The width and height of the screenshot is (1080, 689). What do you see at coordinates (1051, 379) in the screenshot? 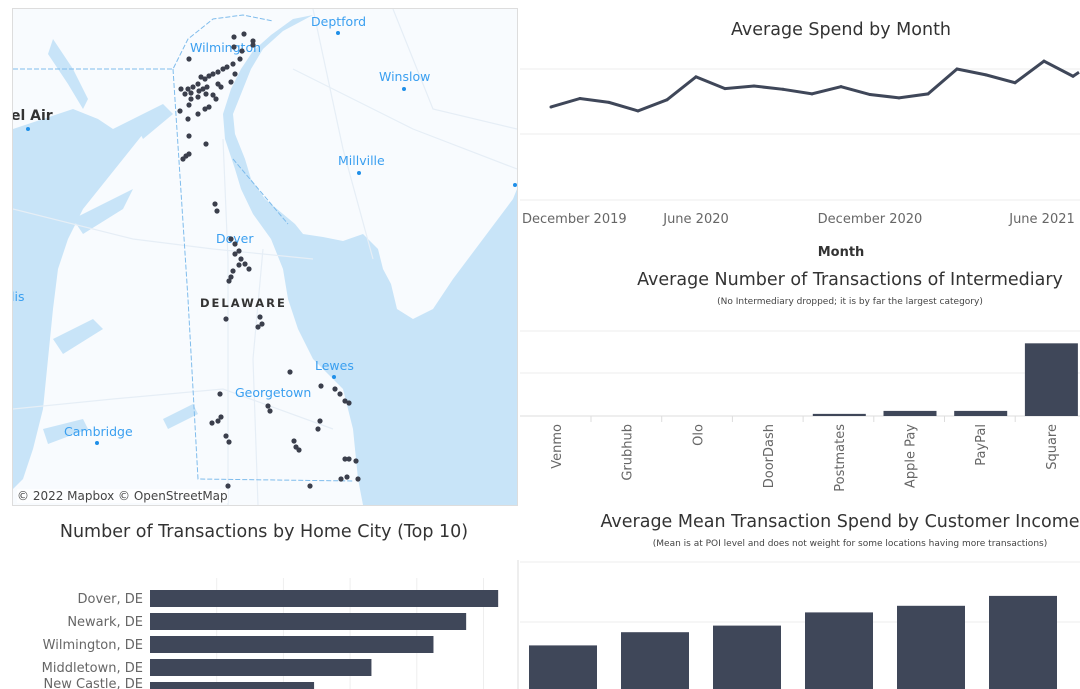
I see `bar-square` at bounding box center [1051, 379].